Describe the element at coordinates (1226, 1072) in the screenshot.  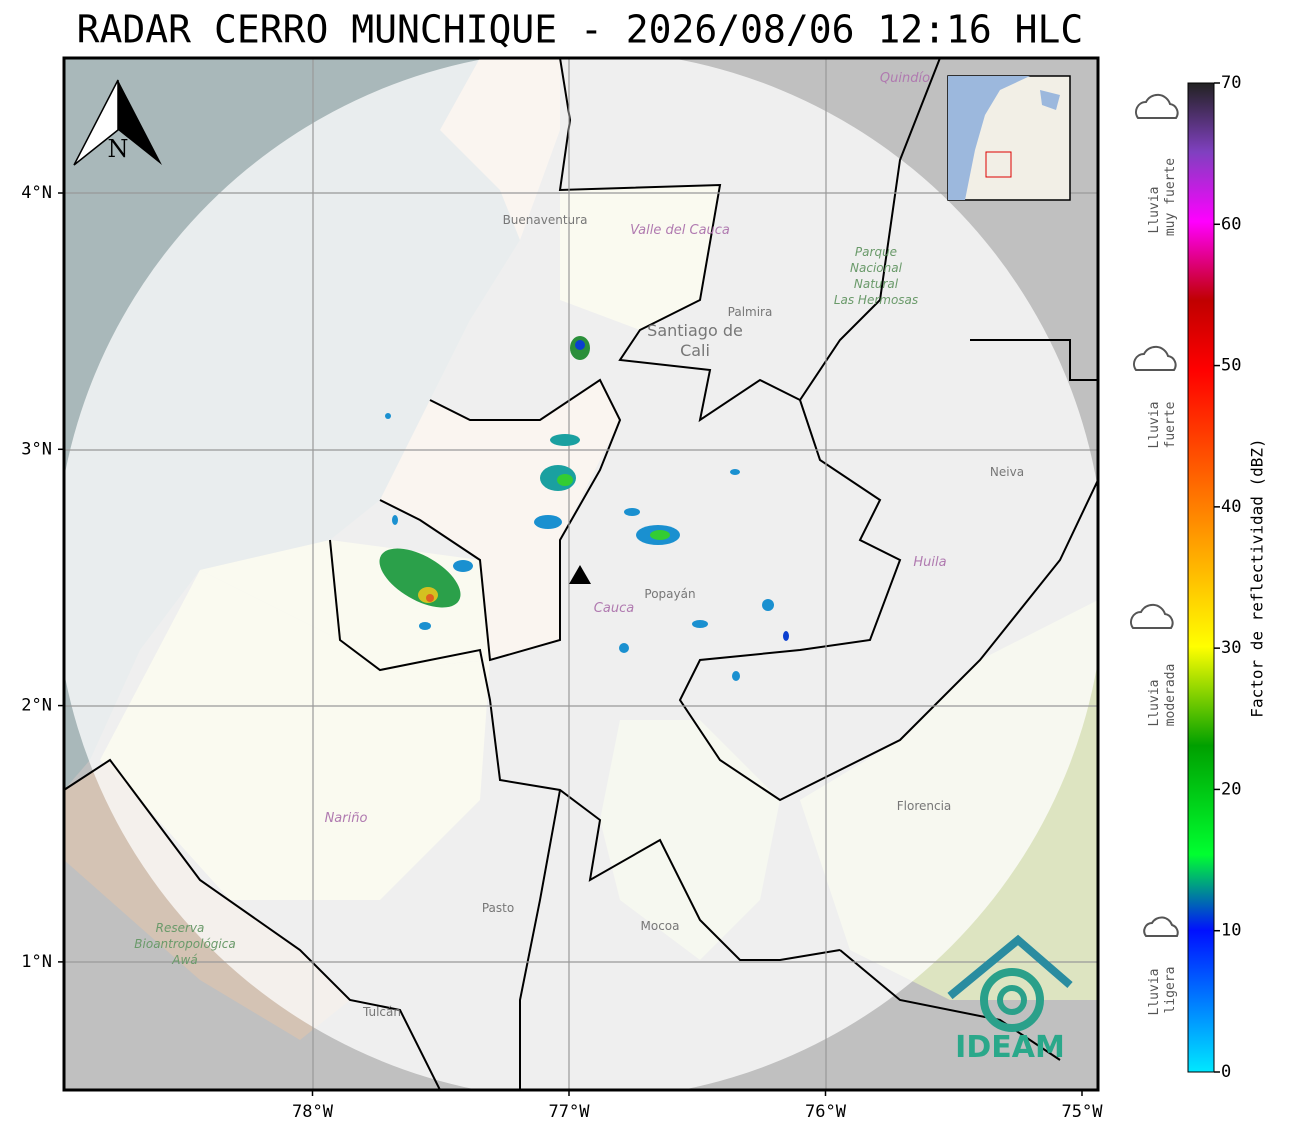
I see `colorbar-tick-label: 0` at that location.